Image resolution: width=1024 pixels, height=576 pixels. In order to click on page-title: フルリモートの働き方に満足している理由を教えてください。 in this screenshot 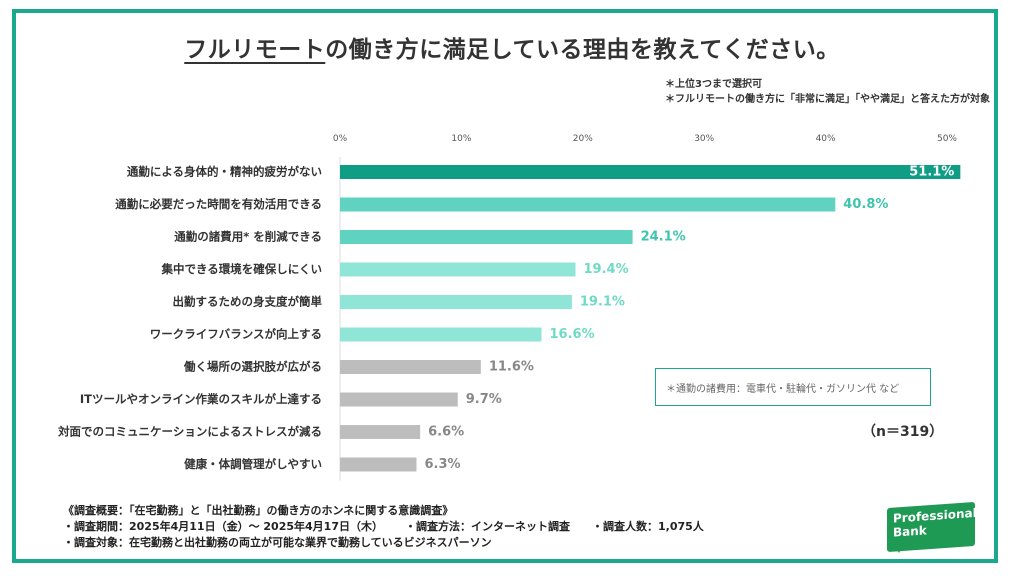, I will do `click(512, 47)`.